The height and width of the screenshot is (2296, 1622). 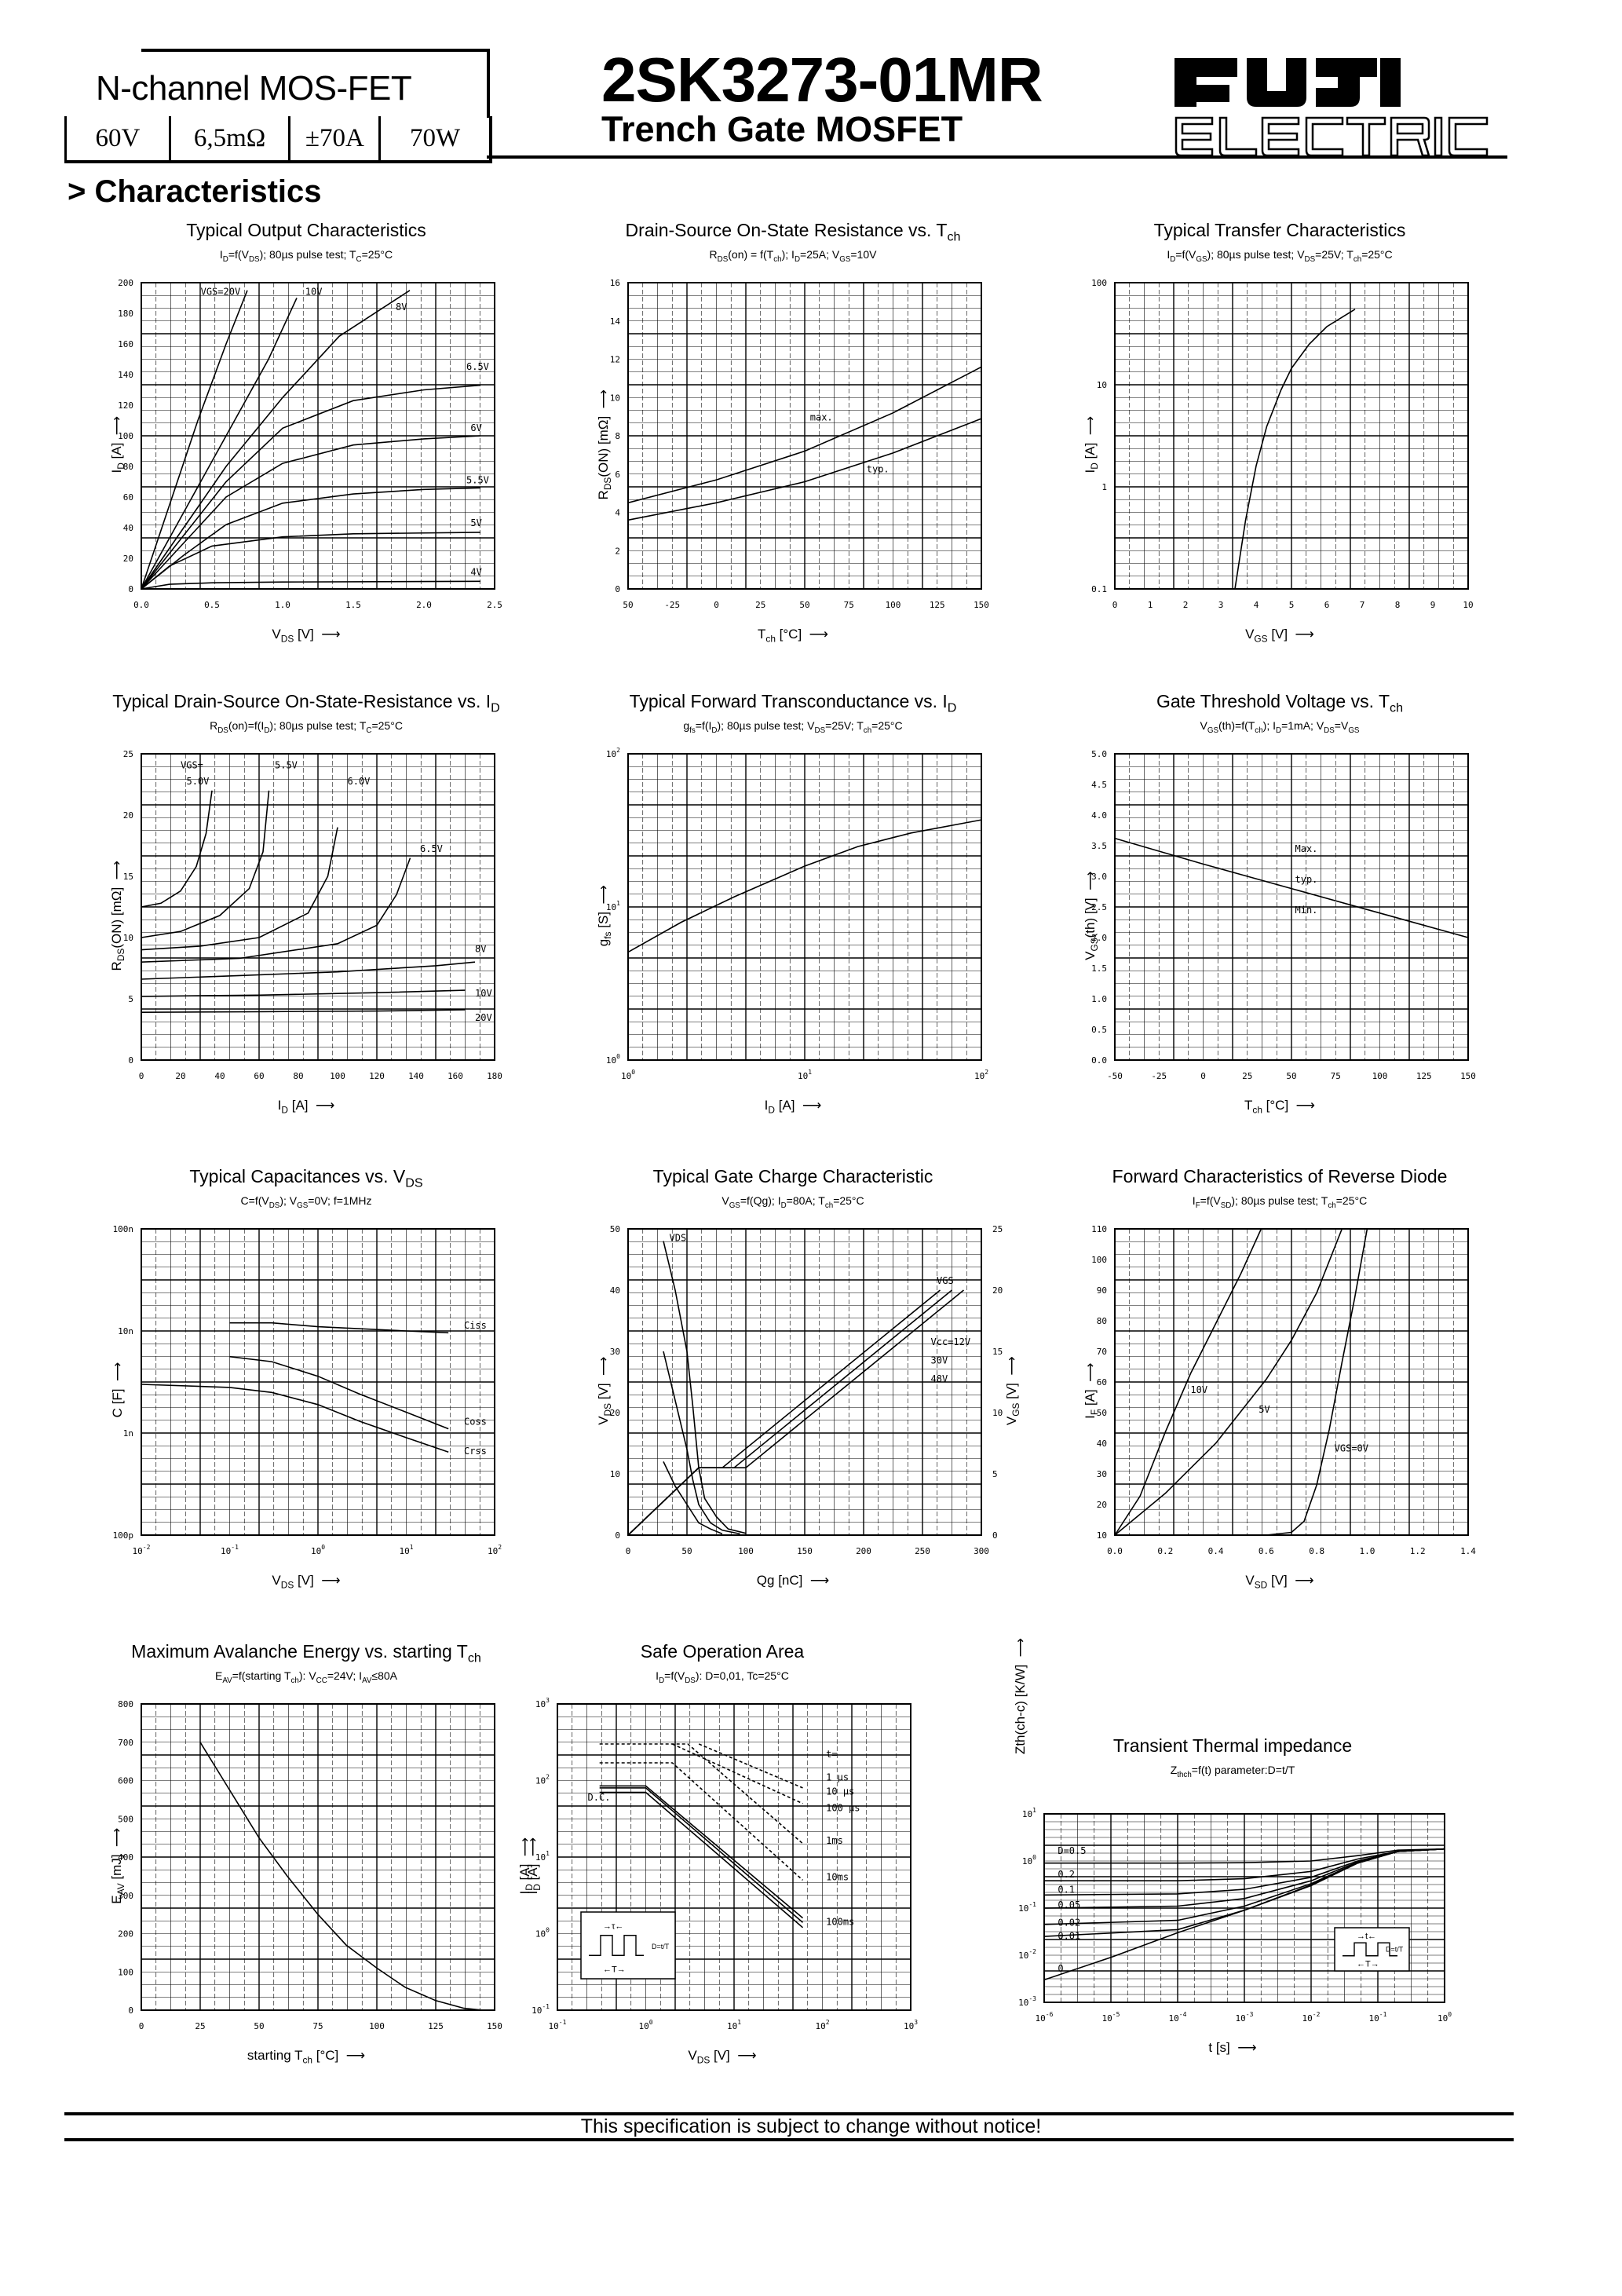 I want to click on x-axis-label: Qg [nC] ⟶, so click(x=793, y=1581).